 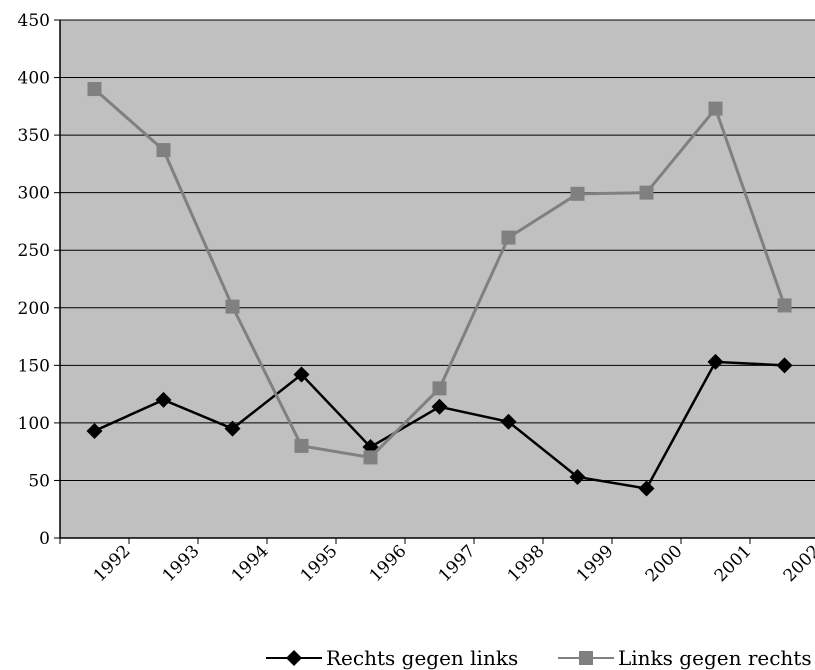 I want to click on x-tick-label: 2002, so click(x=797, y=563).